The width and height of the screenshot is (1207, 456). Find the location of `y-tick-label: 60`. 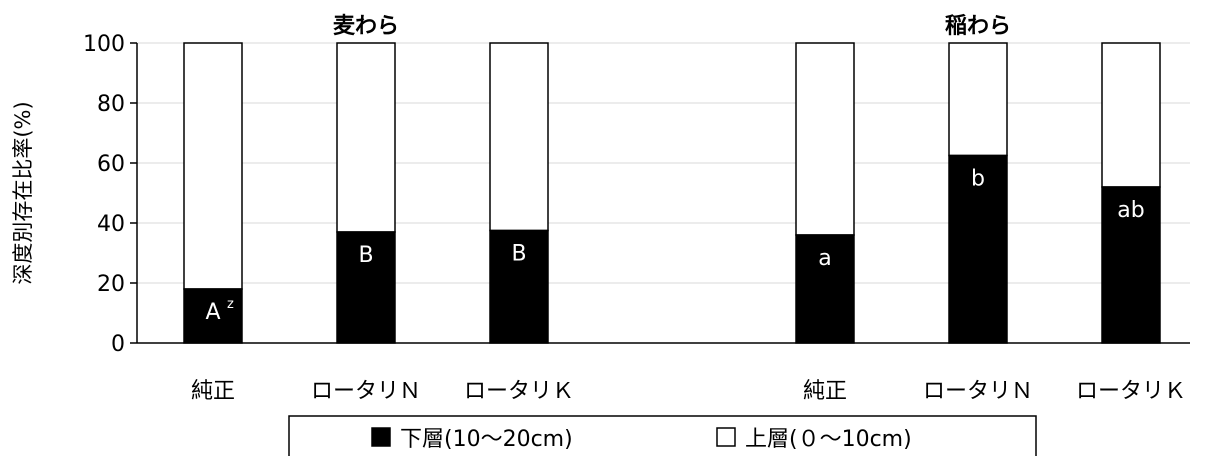

y-tick-label: 60 is located at coordinates (111, 164).